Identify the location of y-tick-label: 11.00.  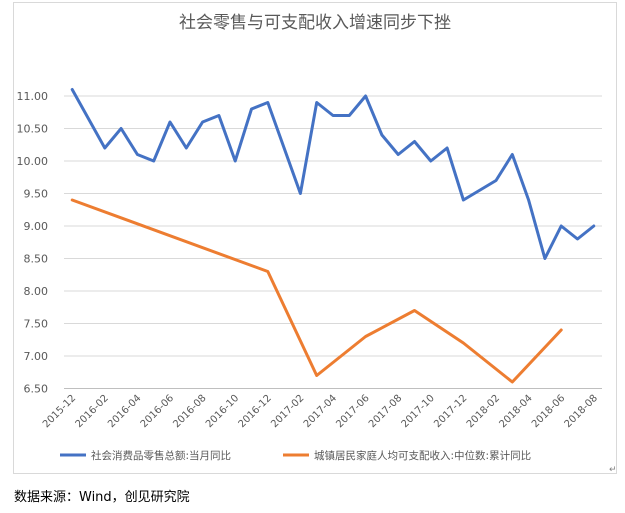
(33, 96).